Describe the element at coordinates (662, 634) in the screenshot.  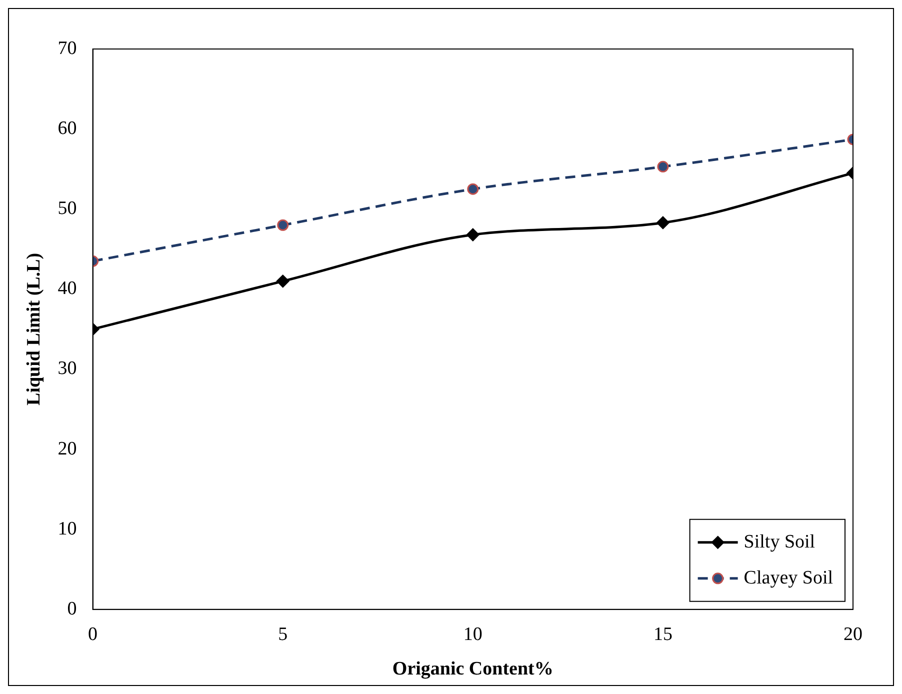
I see `x-tick-label: 15` at that location.